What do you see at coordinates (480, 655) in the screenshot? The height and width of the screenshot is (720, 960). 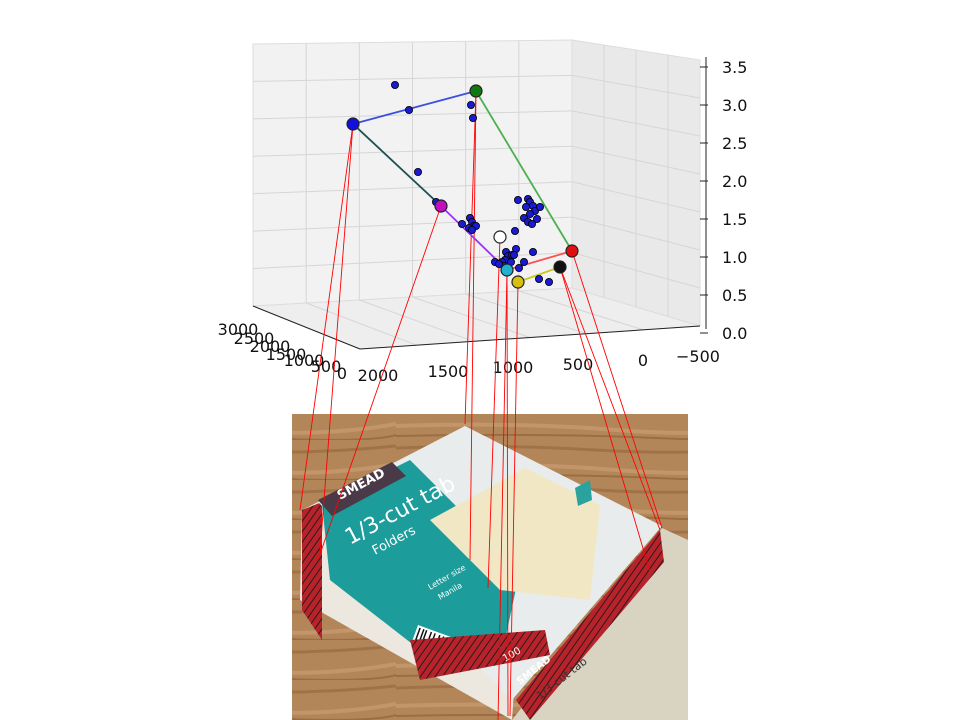 I see `box-front-band` at bounding box center [480, 655].